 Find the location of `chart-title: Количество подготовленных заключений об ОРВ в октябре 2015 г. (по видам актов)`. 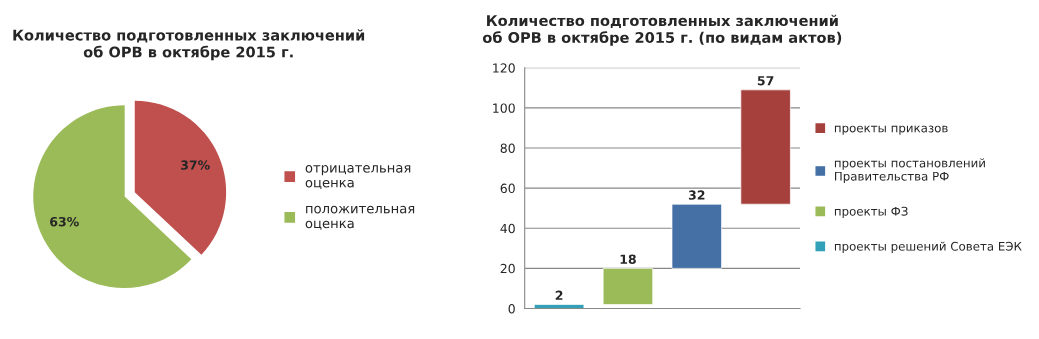

chart-title: Количество подготовленных заключений об ОРВ в октябре 2015 г. (по видам актов) is located at coordinates (662, 30).